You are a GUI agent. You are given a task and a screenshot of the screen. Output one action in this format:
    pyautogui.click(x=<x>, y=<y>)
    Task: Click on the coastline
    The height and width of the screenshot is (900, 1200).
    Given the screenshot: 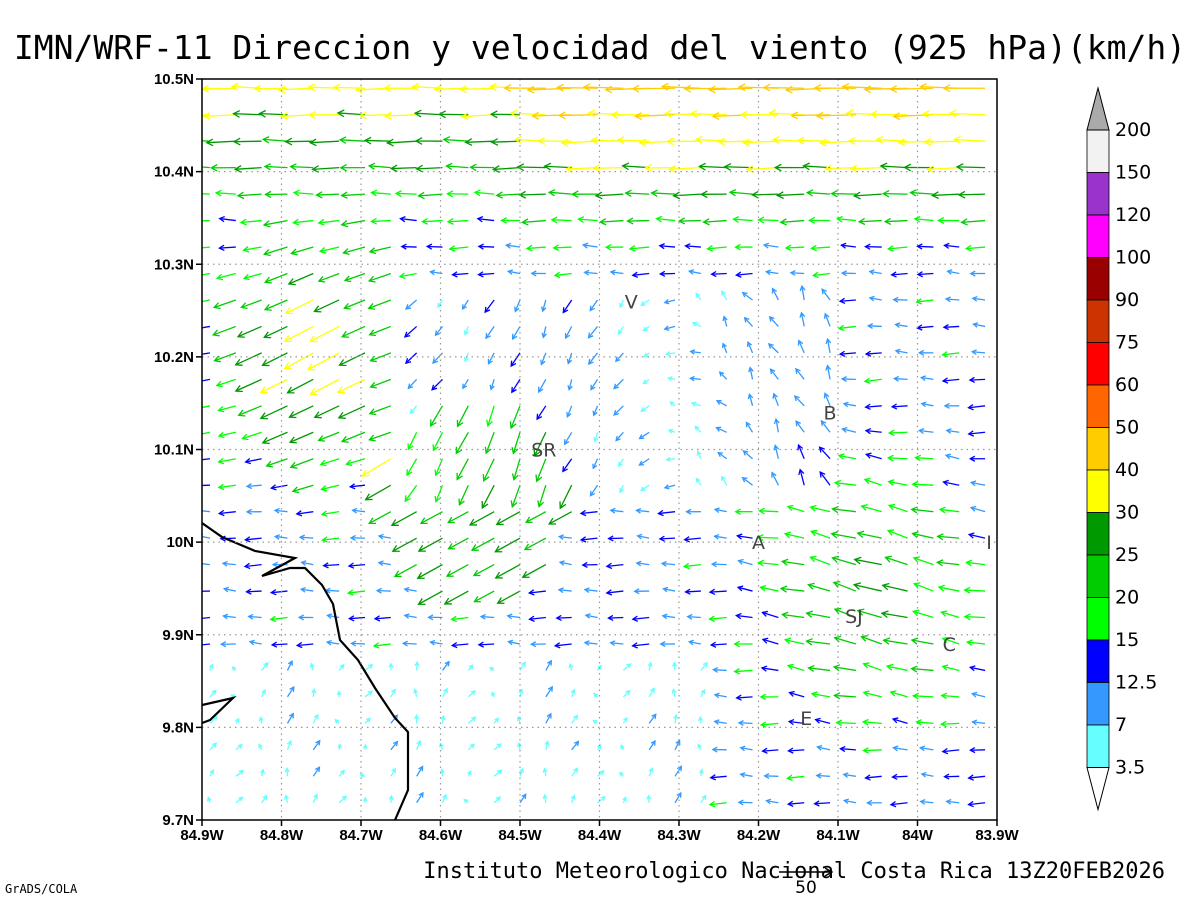 What is the action you would take?
    pyautogui.click(x=306, y=671)
    